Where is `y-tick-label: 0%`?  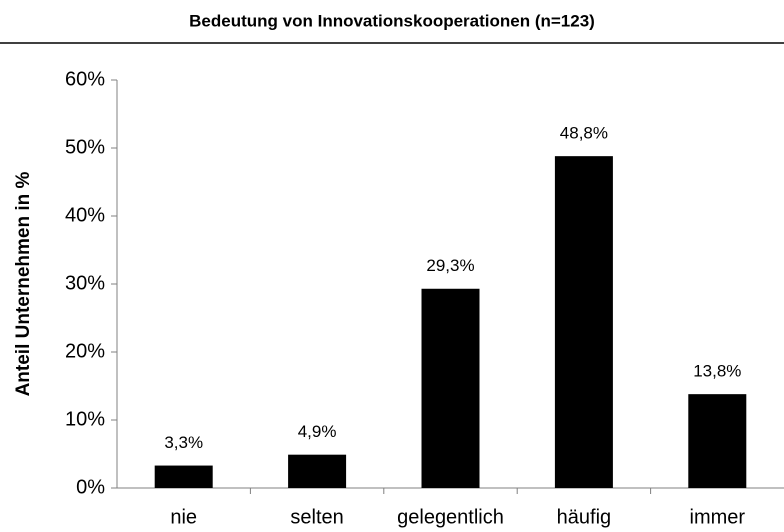
y-tick-label: 0% is located at coordinates (90, 487).